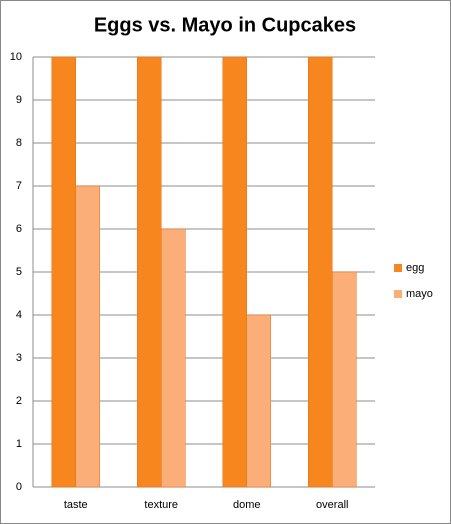 The width and height of the screenshot is (451, 524). I want to click on y-tick-label: 7, so click(19, 186).